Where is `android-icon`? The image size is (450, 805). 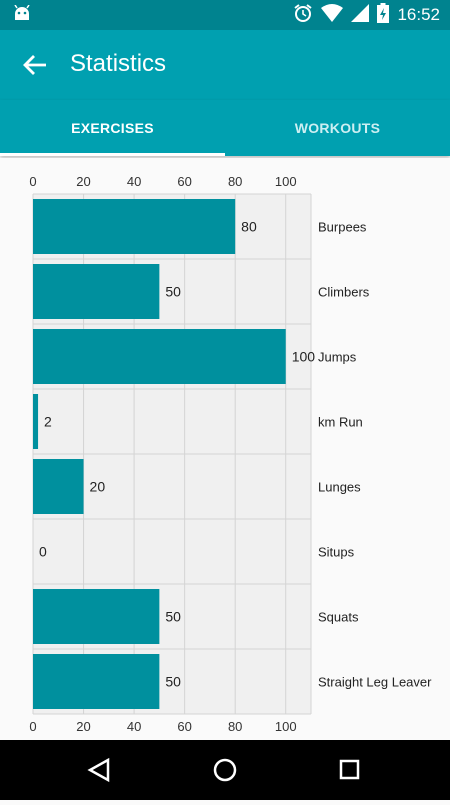
android-icon is located at coordinates (22, 16).